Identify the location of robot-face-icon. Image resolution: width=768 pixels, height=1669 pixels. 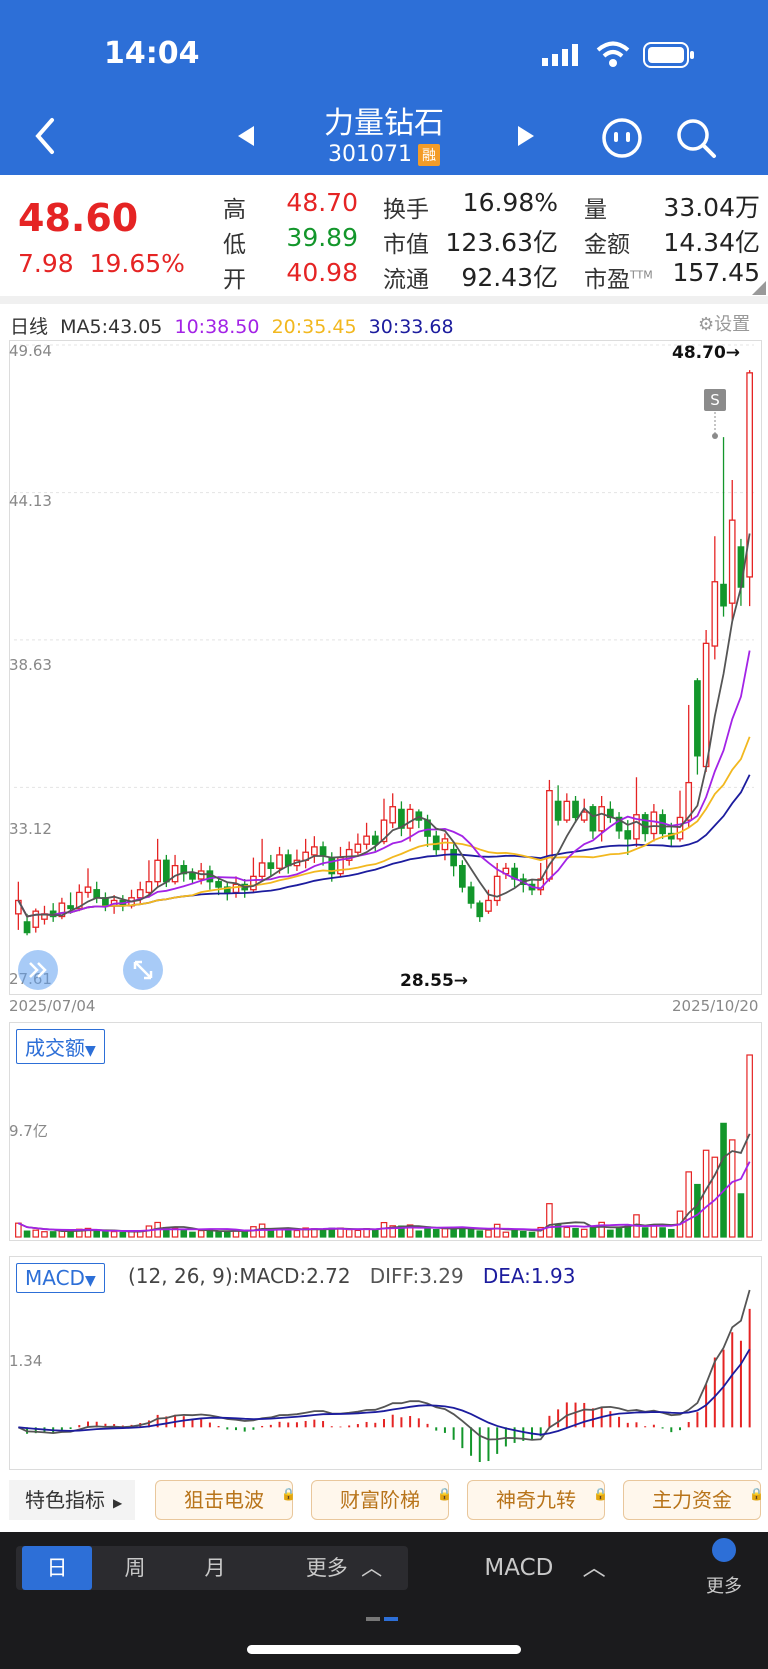
(622, 138).